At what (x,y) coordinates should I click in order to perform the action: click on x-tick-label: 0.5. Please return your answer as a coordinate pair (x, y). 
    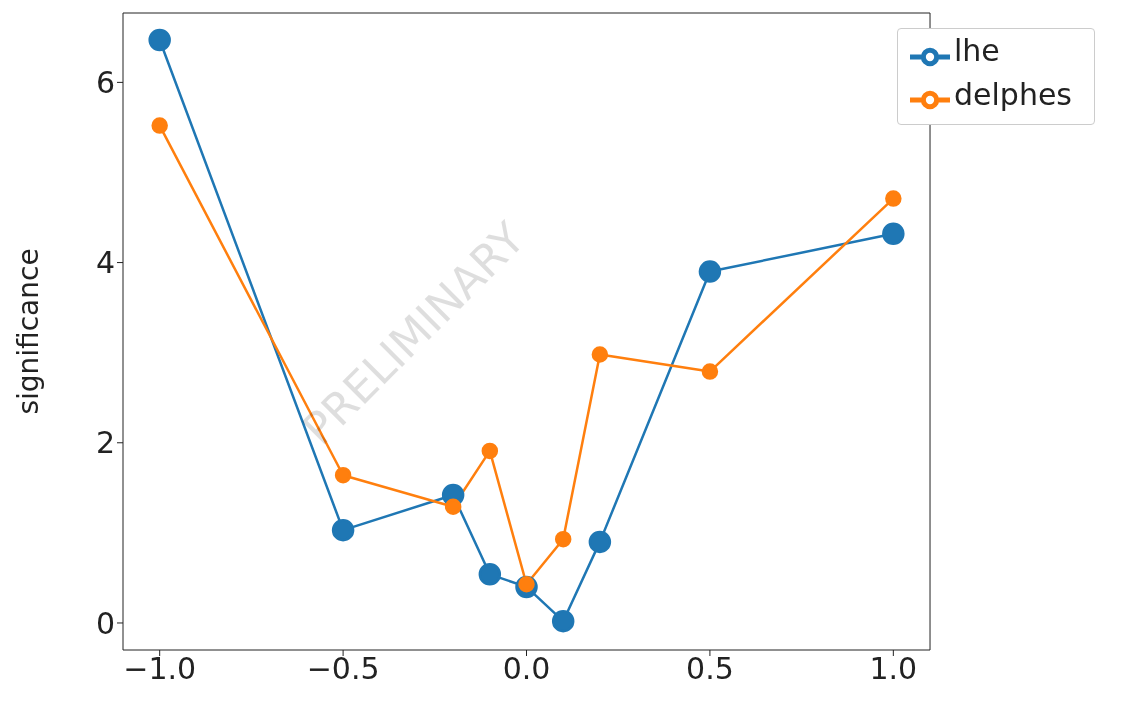
    Looking at the image, I should click on (710, 669).